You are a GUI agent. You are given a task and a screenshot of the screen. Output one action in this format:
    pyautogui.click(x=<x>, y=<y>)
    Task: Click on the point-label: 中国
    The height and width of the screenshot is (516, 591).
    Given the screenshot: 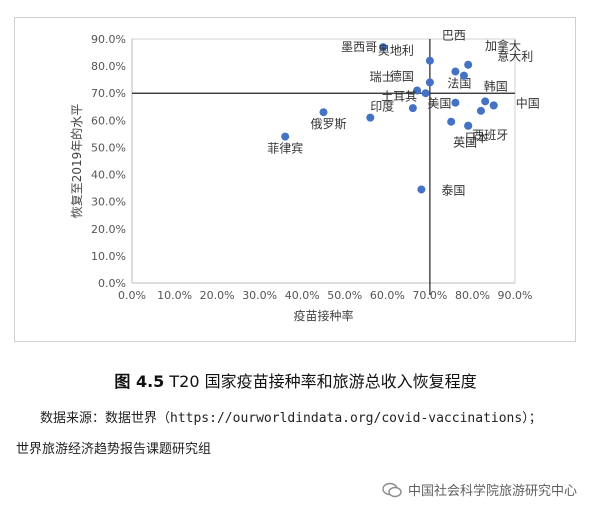 What is the action you would take?
    pyautogui.click(x=528, y=102)
    